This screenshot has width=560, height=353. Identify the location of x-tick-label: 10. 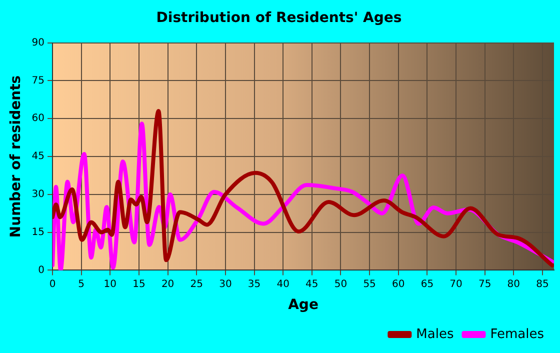
(110, 284).